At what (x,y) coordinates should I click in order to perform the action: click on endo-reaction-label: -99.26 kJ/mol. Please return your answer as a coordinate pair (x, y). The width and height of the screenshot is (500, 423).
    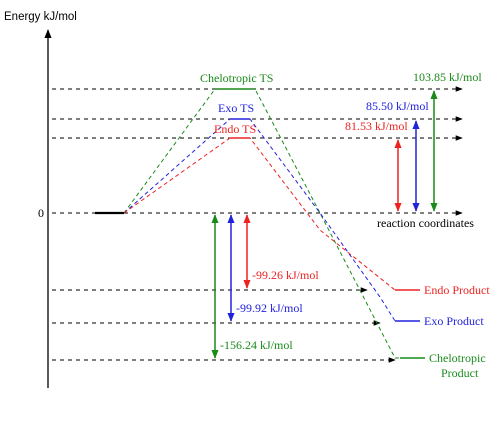
    Looking at the image, I should click on (285, 275).